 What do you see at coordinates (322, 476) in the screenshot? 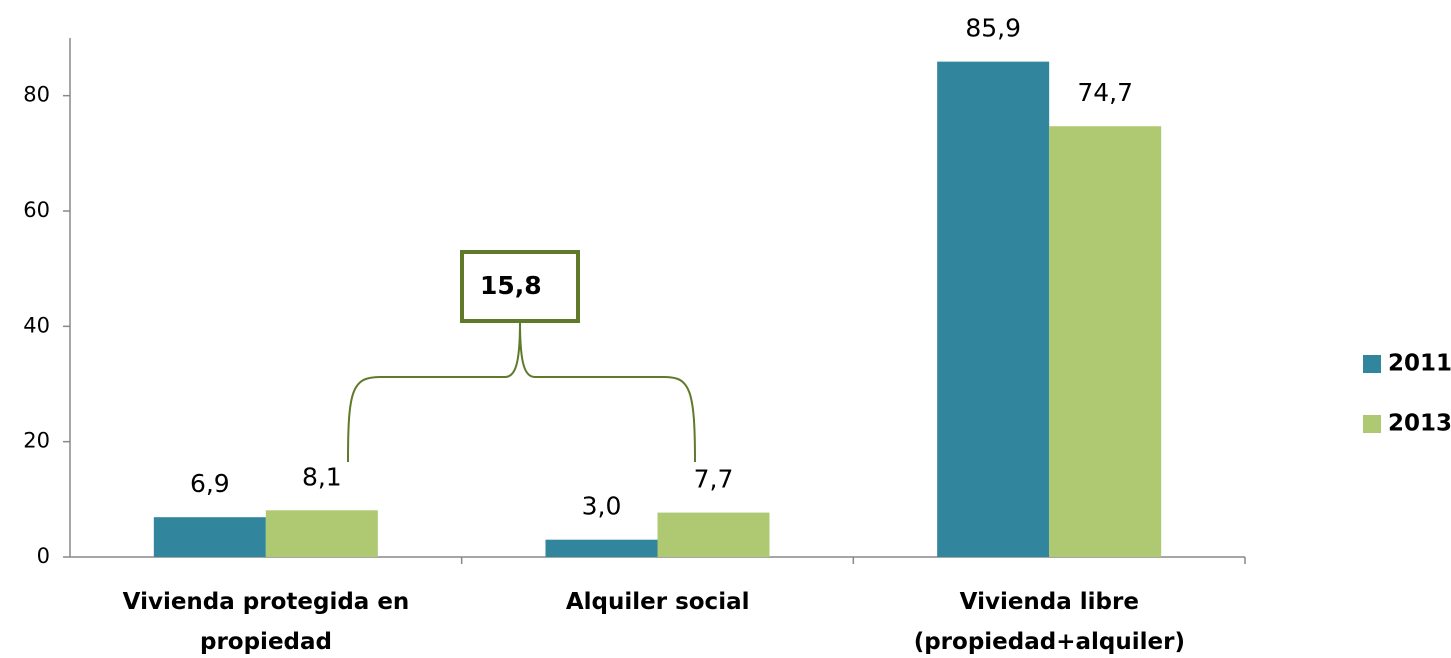
I see `data-label: 8,1` at bounding box center [322, 476].